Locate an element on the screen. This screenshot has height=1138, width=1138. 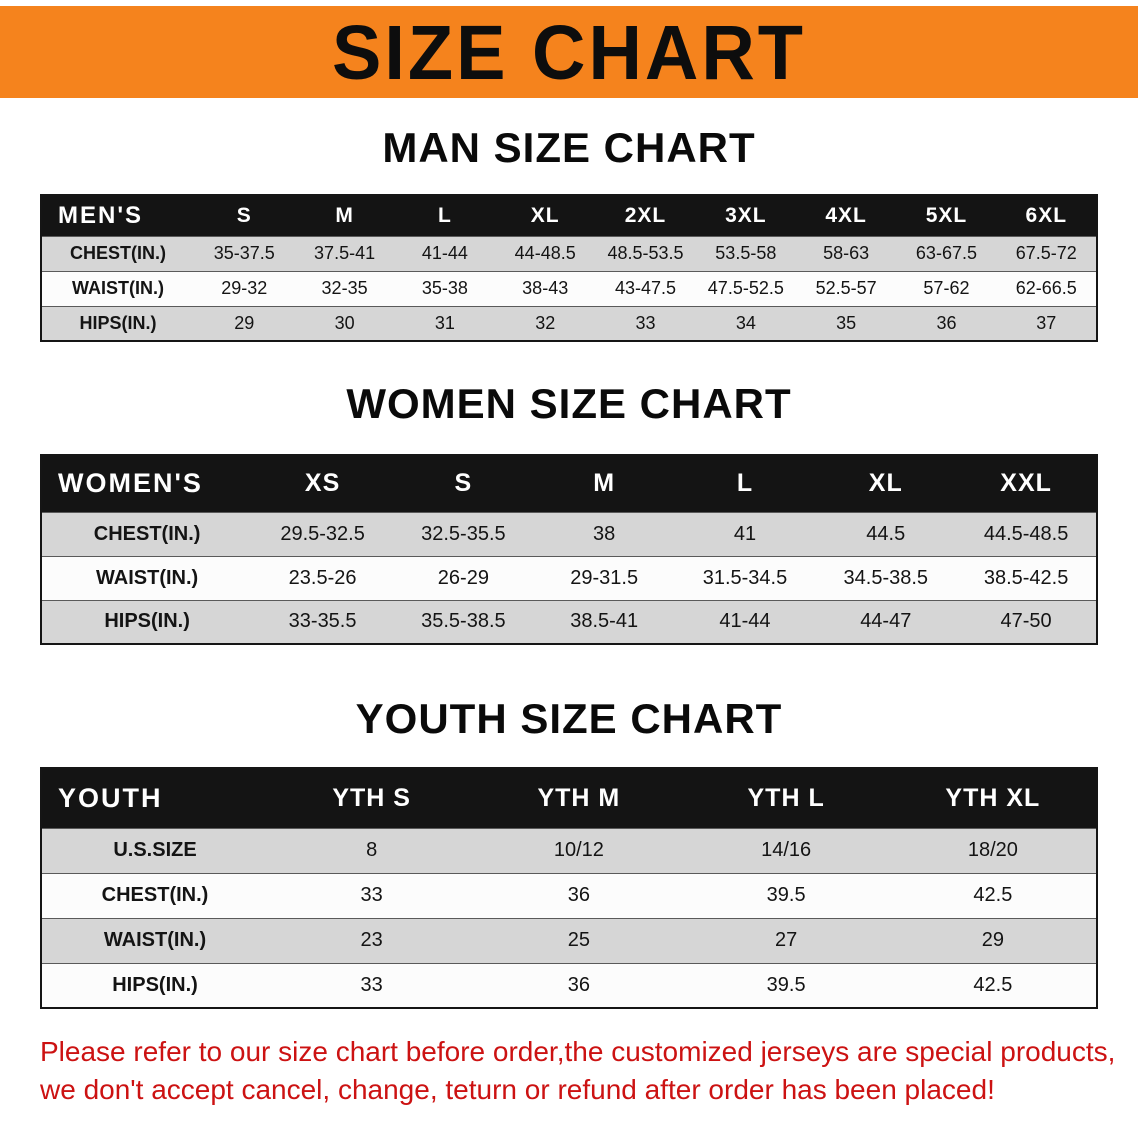
men-size-column-header: L is located at coordinates (445, 215).